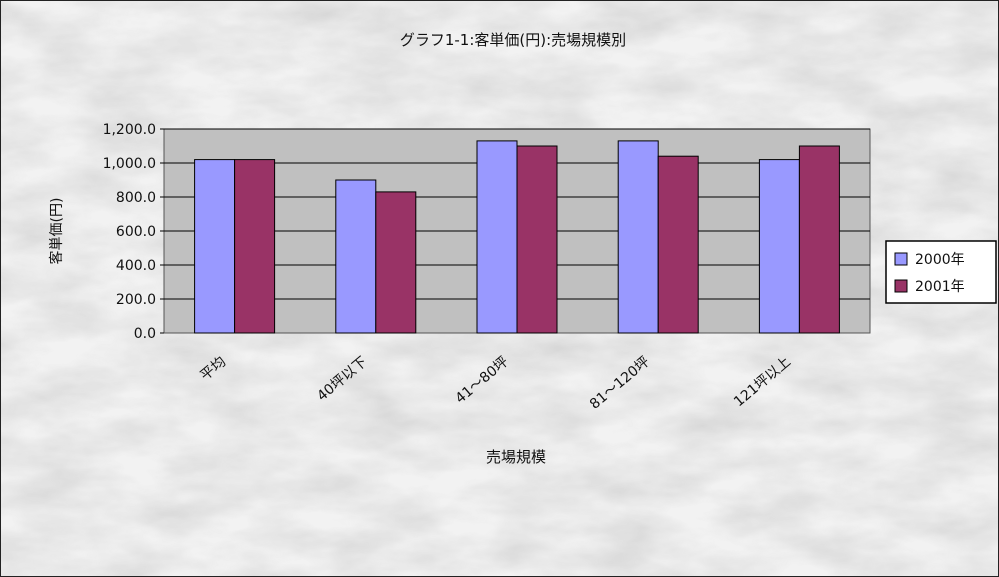  I want to click on bar-2001年-41～80坪, so click(537, 239).